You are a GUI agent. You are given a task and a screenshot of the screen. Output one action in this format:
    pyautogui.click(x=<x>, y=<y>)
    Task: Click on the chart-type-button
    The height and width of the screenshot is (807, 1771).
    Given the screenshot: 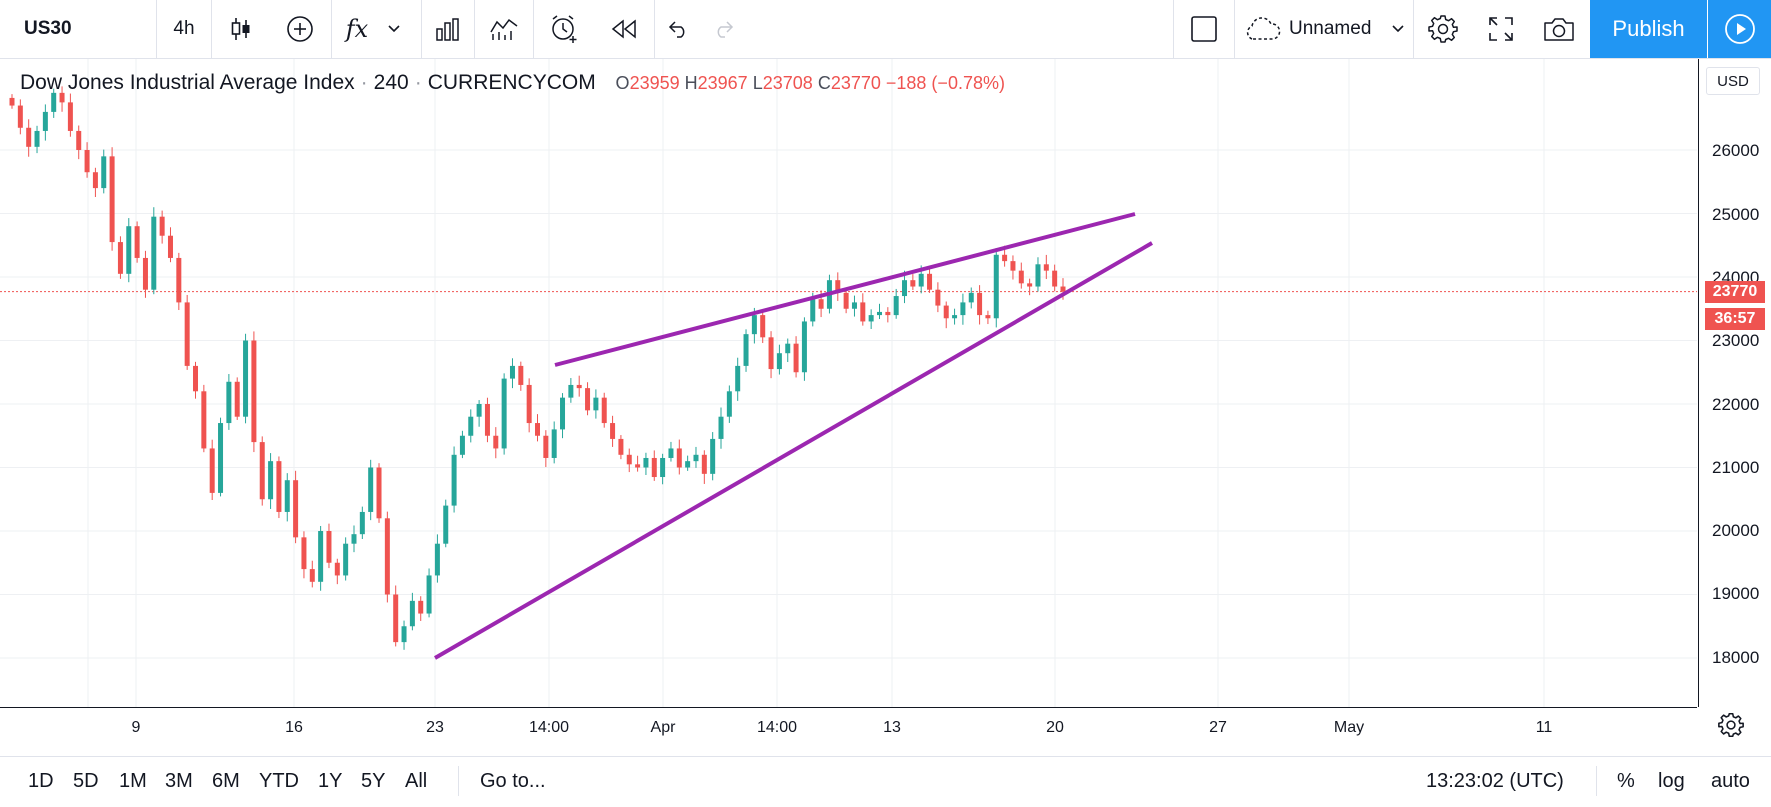 What is the action you would take?
    pyautogui.click(x=241, y=29)
    